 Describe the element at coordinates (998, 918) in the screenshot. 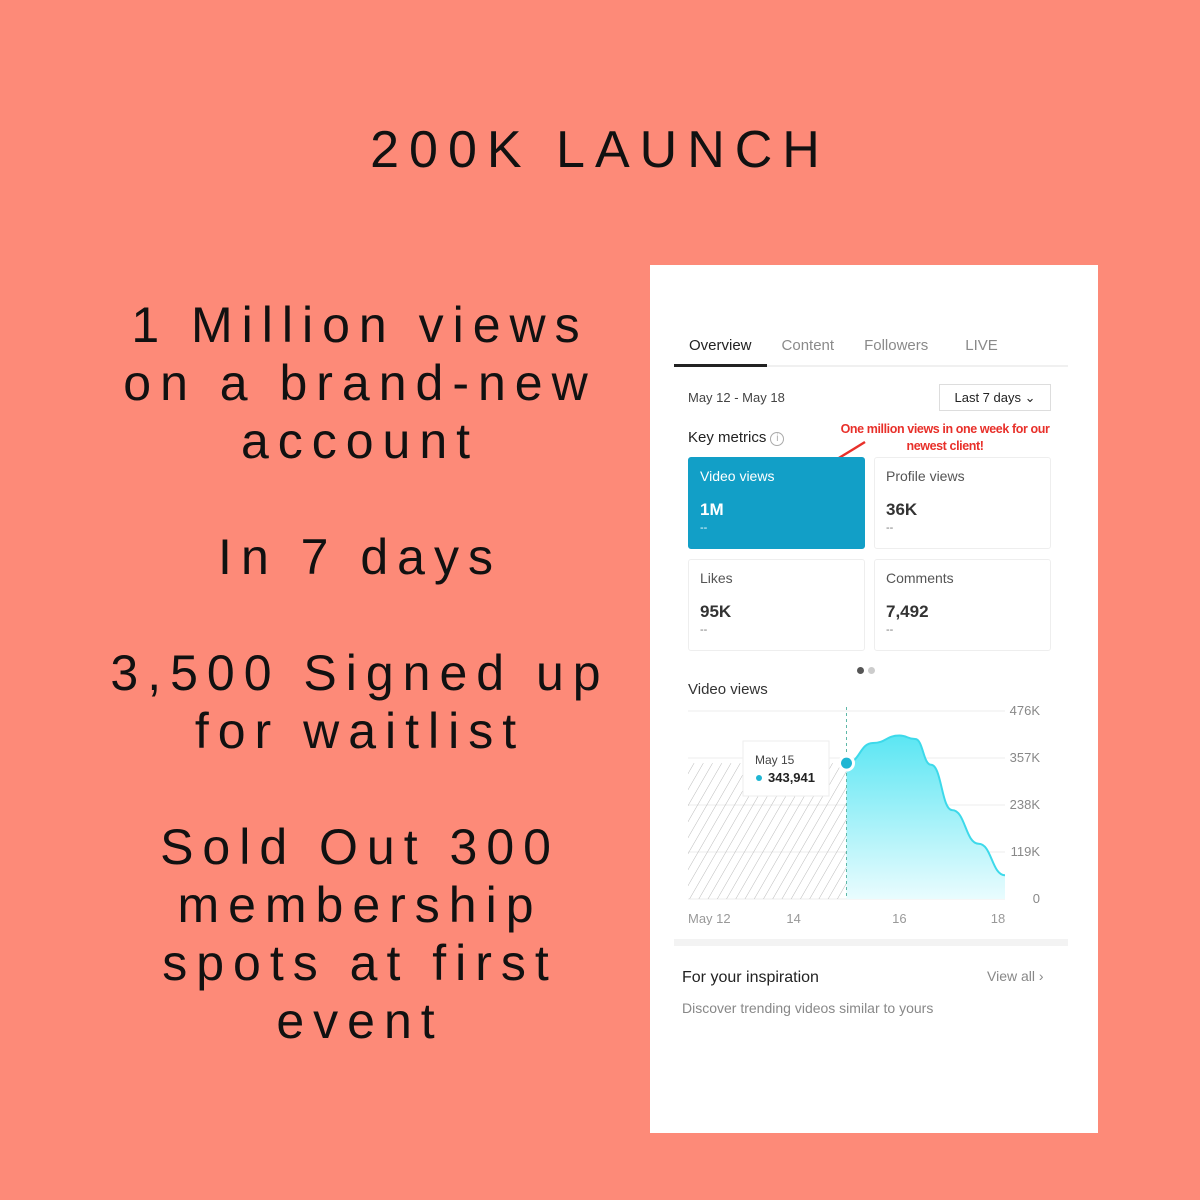

I see `x-tick-label: 18` at that location.